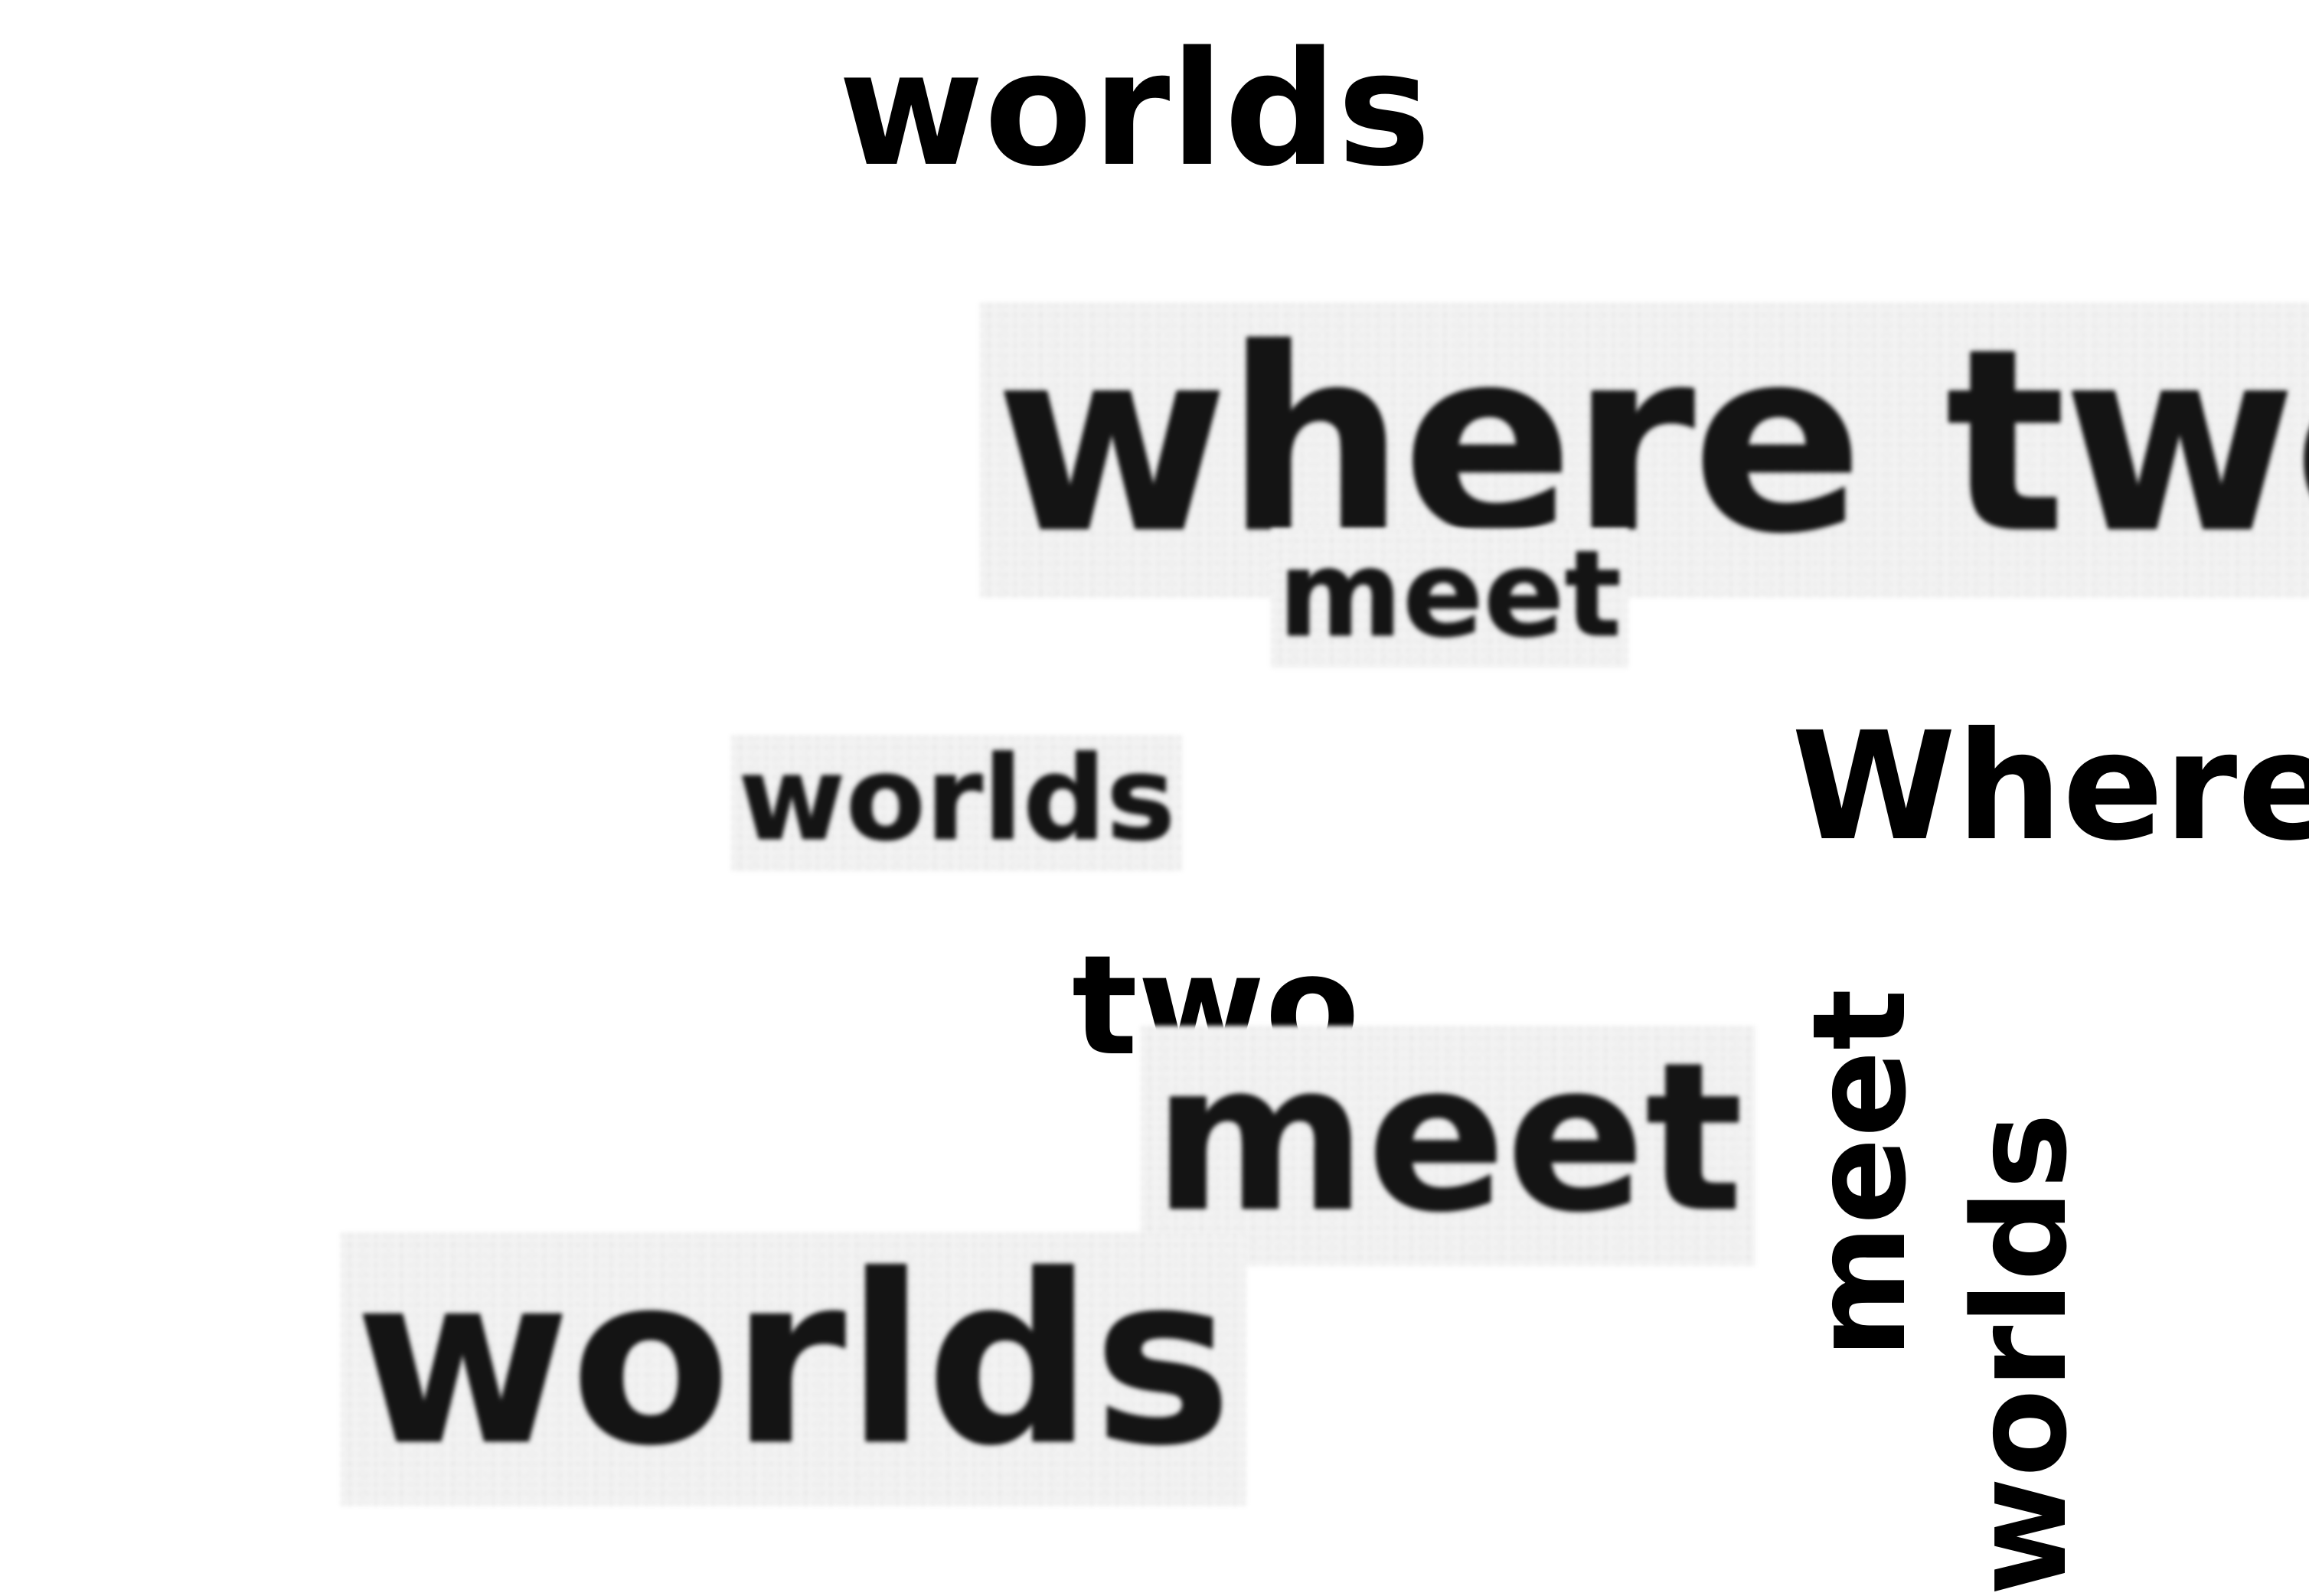  Describe the element at coordinates (2050, 786) in the screenshot. I see `where-word-right: Where` at that location.